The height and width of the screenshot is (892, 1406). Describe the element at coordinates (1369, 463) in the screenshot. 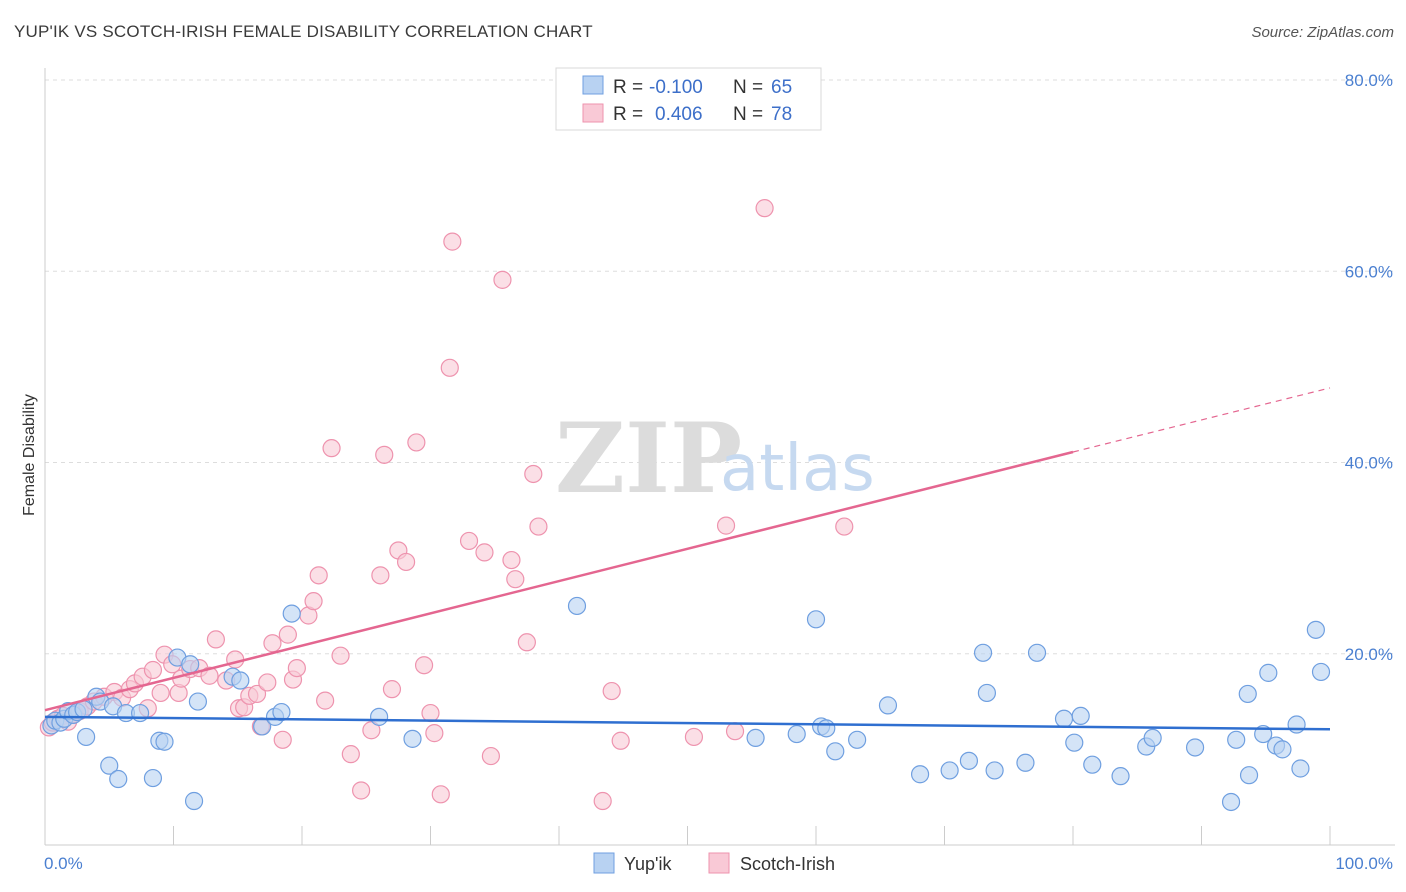

I see `y-tick-label-1: 40.0%` at that location.